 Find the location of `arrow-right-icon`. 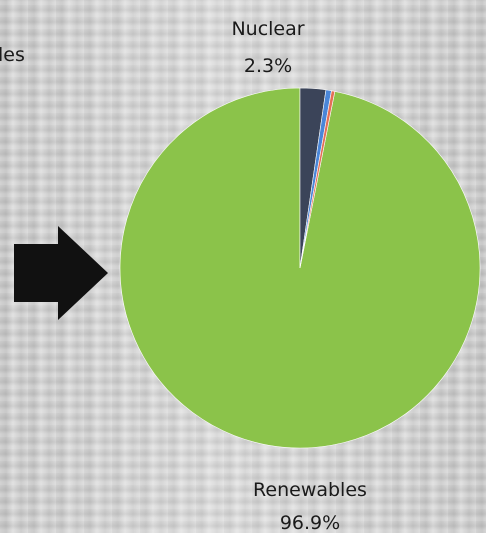

arrow-right-icon is located at coordinates (61, 273).